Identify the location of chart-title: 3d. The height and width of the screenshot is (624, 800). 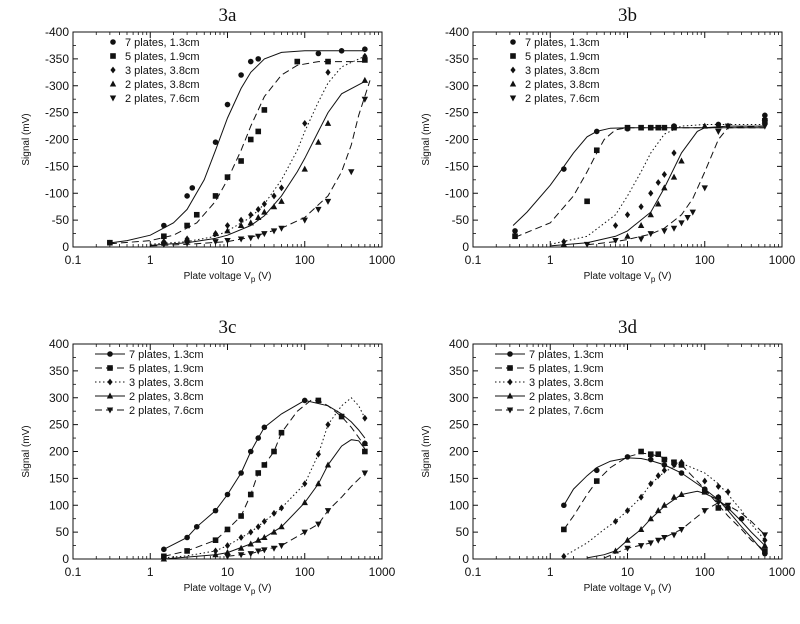
(628, 327).